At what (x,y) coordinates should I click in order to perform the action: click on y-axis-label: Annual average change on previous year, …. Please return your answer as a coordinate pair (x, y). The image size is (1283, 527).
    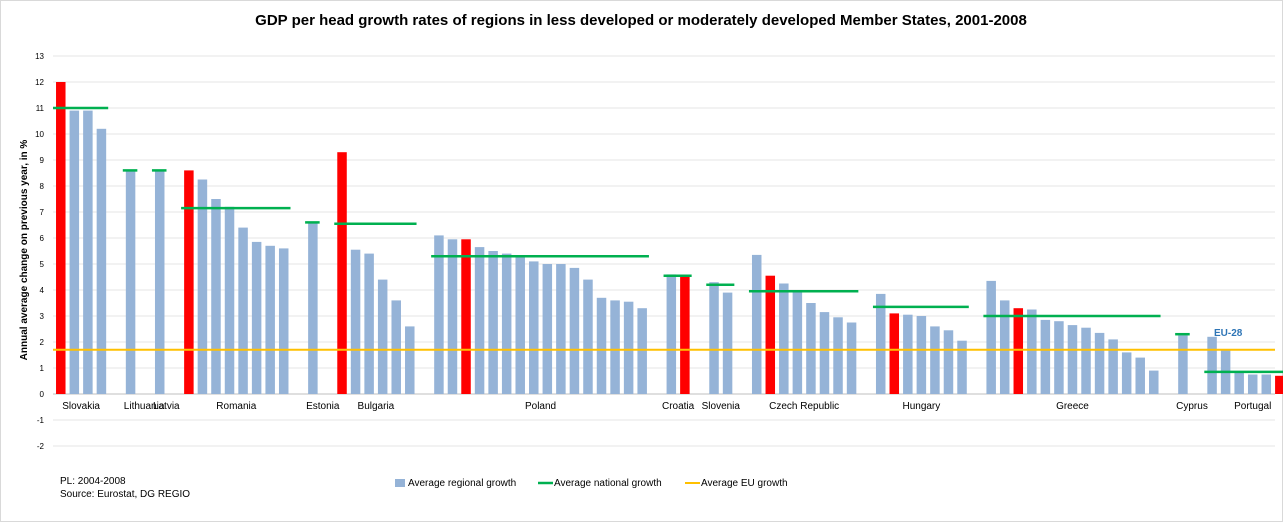
    Looking at the image, I should click on (24, 250).